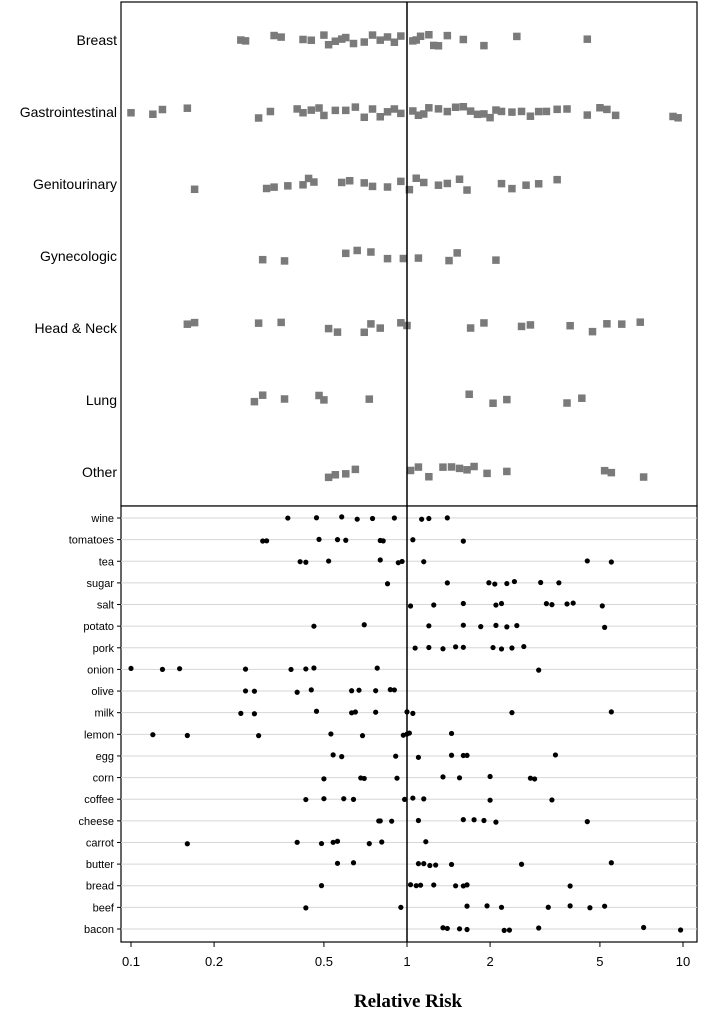 This screenshot has width=704, height=1024. What do you see at coordinates (68, 112) in the screenshot?
I see `category-label: Gastrointestinal` at bounding box center [68, 112].